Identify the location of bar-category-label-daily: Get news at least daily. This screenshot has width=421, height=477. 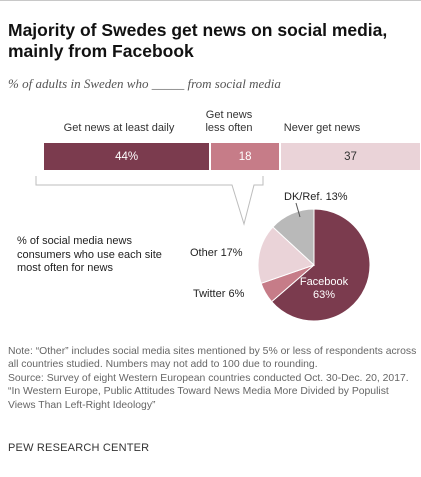
(119, 128).